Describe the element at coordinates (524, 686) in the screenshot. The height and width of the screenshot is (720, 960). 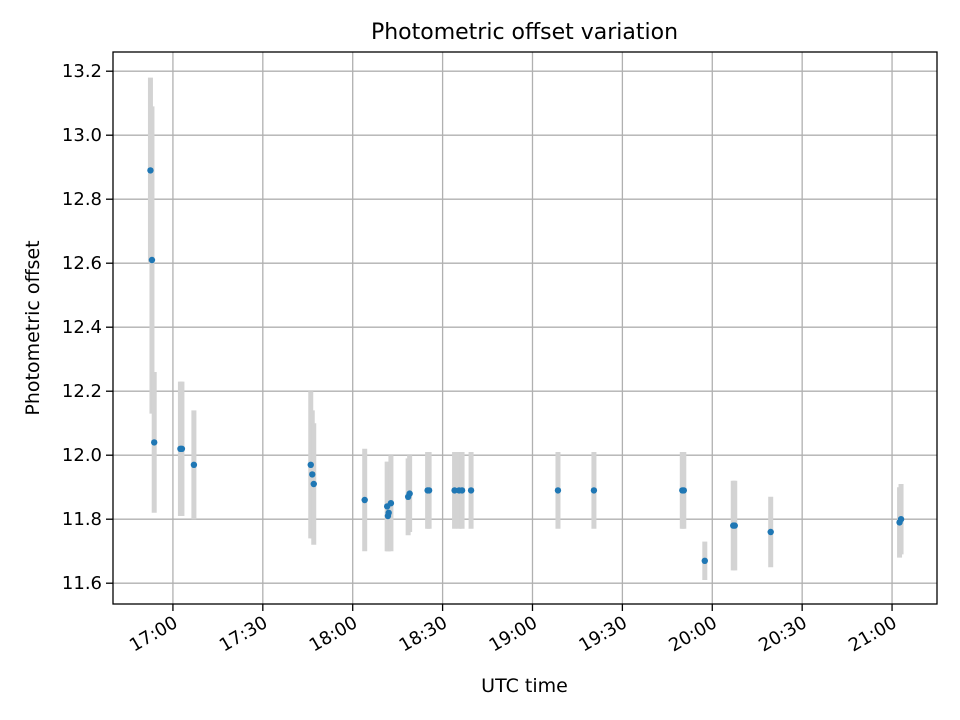
I see `x-axis-label: UTC time` at that location.